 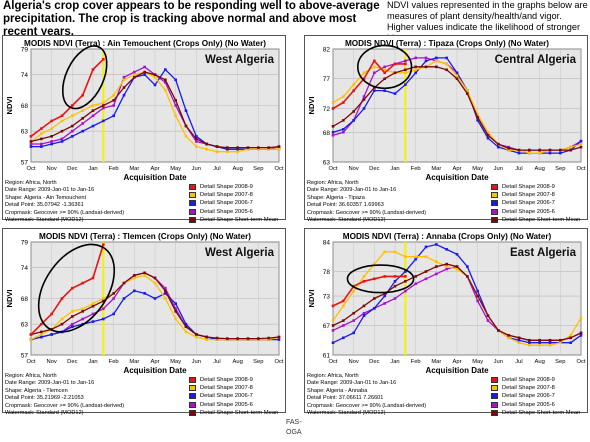 I want to click on legend-item: Detail Shape 2006-7, so click(x=540, y=203).